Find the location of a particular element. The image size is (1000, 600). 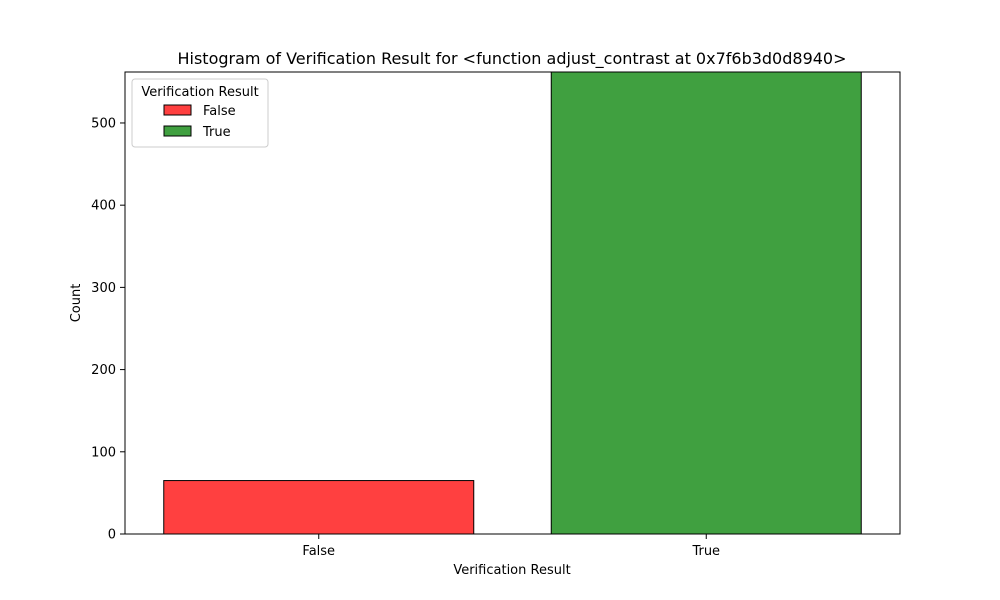

x-axis: False True is located at coordinates (511, 546).